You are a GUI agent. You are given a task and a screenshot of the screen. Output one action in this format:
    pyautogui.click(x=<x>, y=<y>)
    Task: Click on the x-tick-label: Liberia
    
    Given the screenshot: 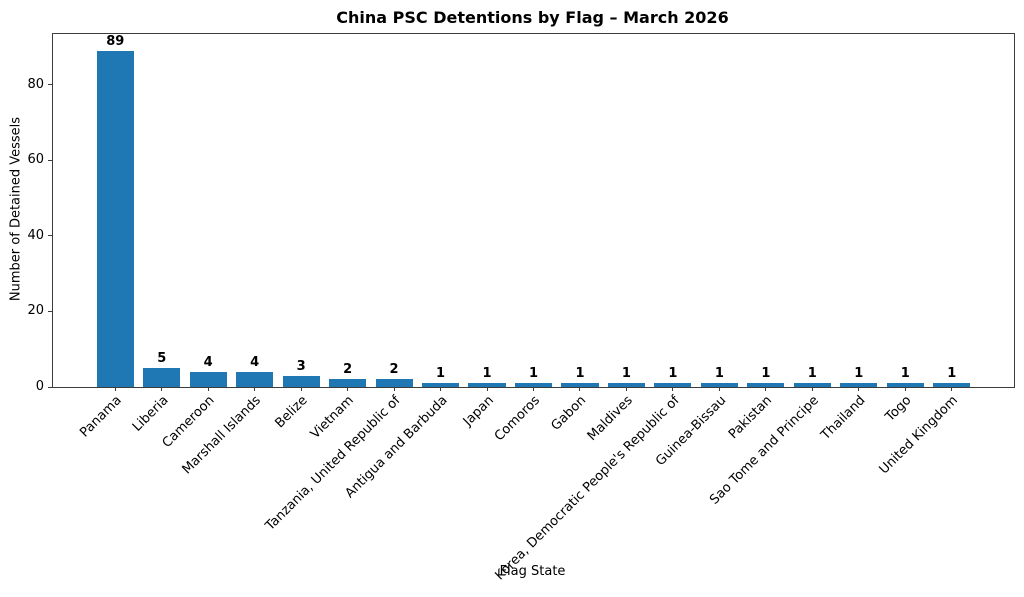 What is the action you would take?
    pyautogui.click(x=150, y=414)
    